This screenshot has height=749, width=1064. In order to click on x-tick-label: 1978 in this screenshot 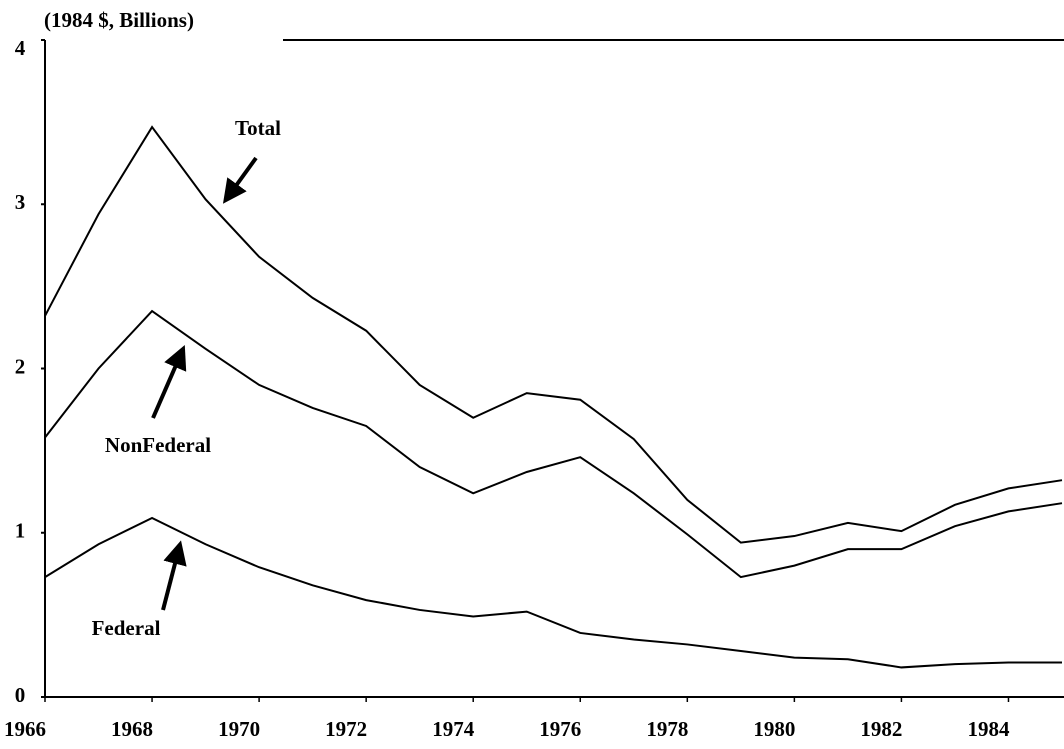, I will do `click(667, 729)`.